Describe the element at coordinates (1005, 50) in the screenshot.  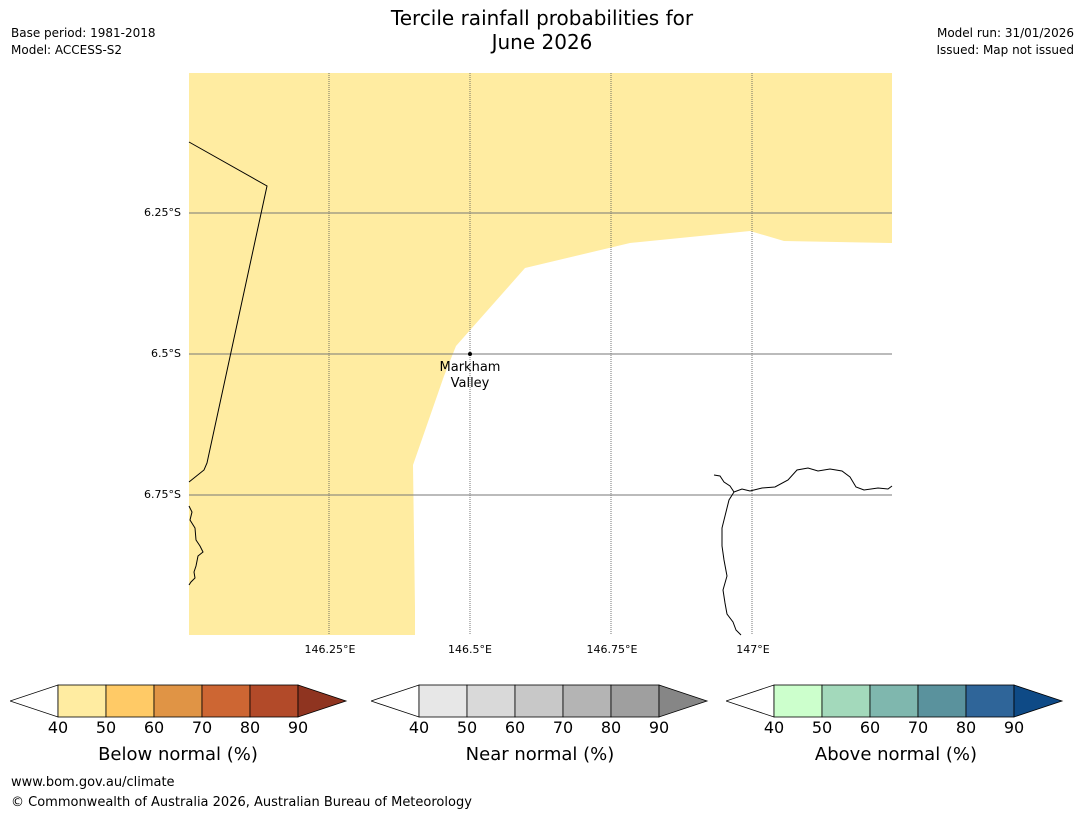
I see `issued-text: Issued: Map not issued` at that location.